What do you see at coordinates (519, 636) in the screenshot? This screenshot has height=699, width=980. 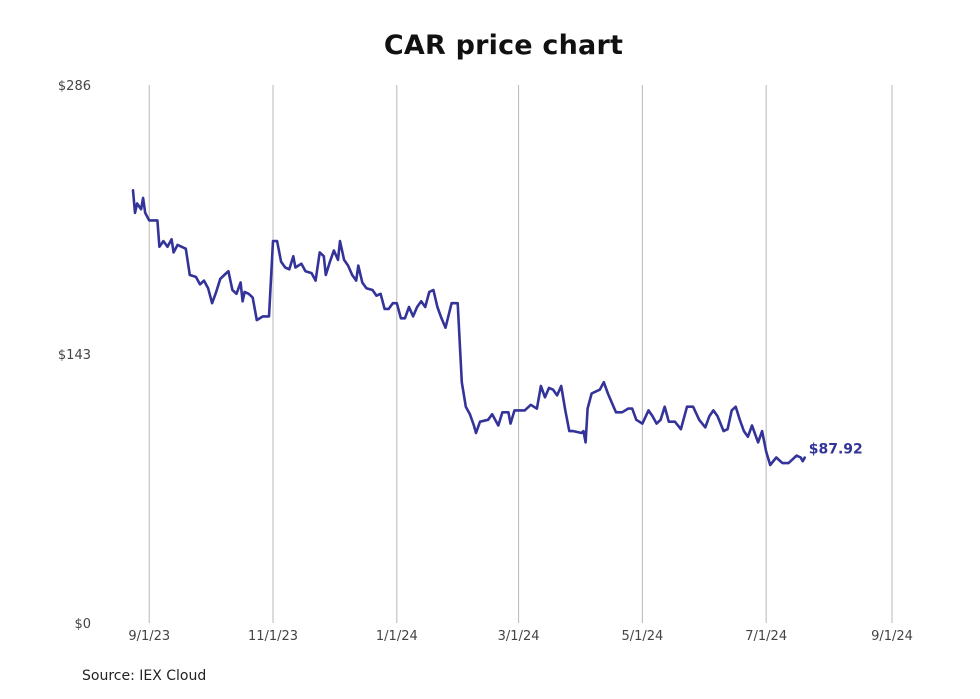 I see `x-tick-label: 3/1/24` at bounding box center [519, 636].